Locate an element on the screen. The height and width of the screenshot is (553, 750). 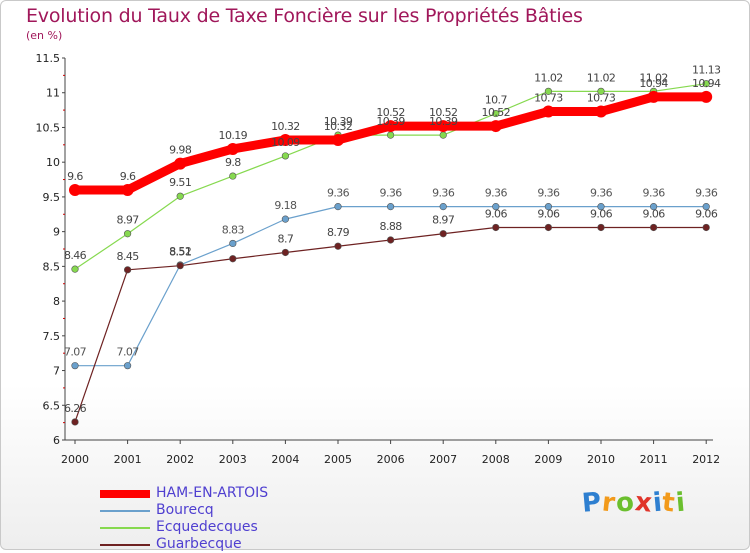
x-tick-label: 2009 is located at coordinates (548, 459).